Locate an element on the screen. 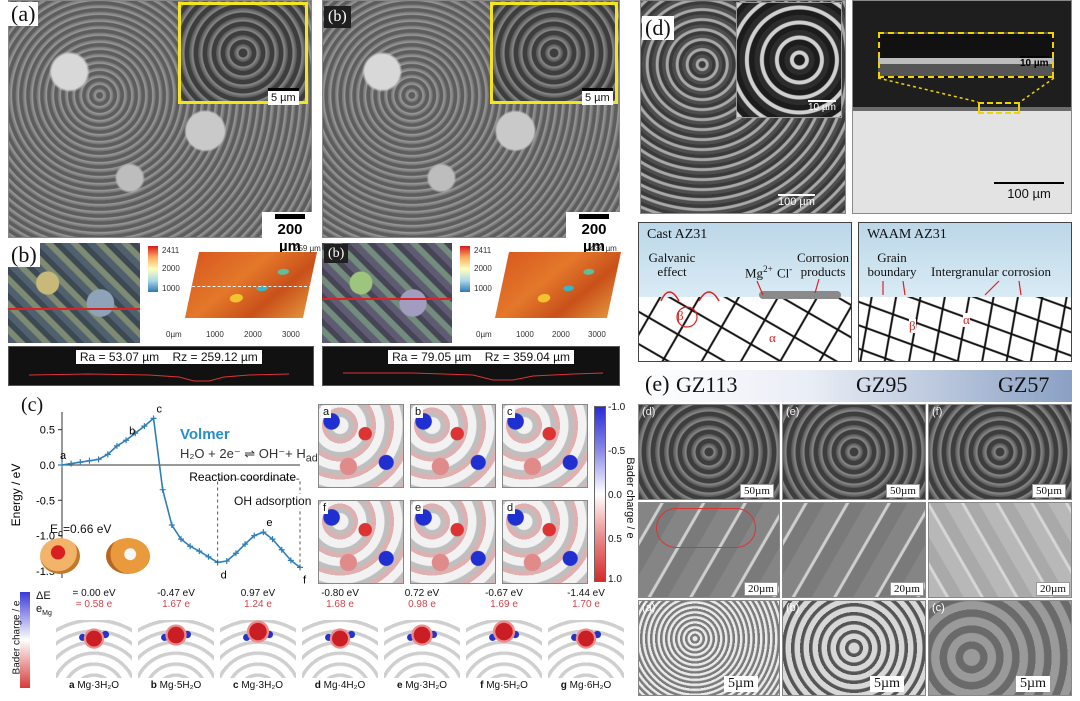 Image resolution: width=1080 pixels, height=701 pixels. point-label-e: e is located at coordinates (269, 523).